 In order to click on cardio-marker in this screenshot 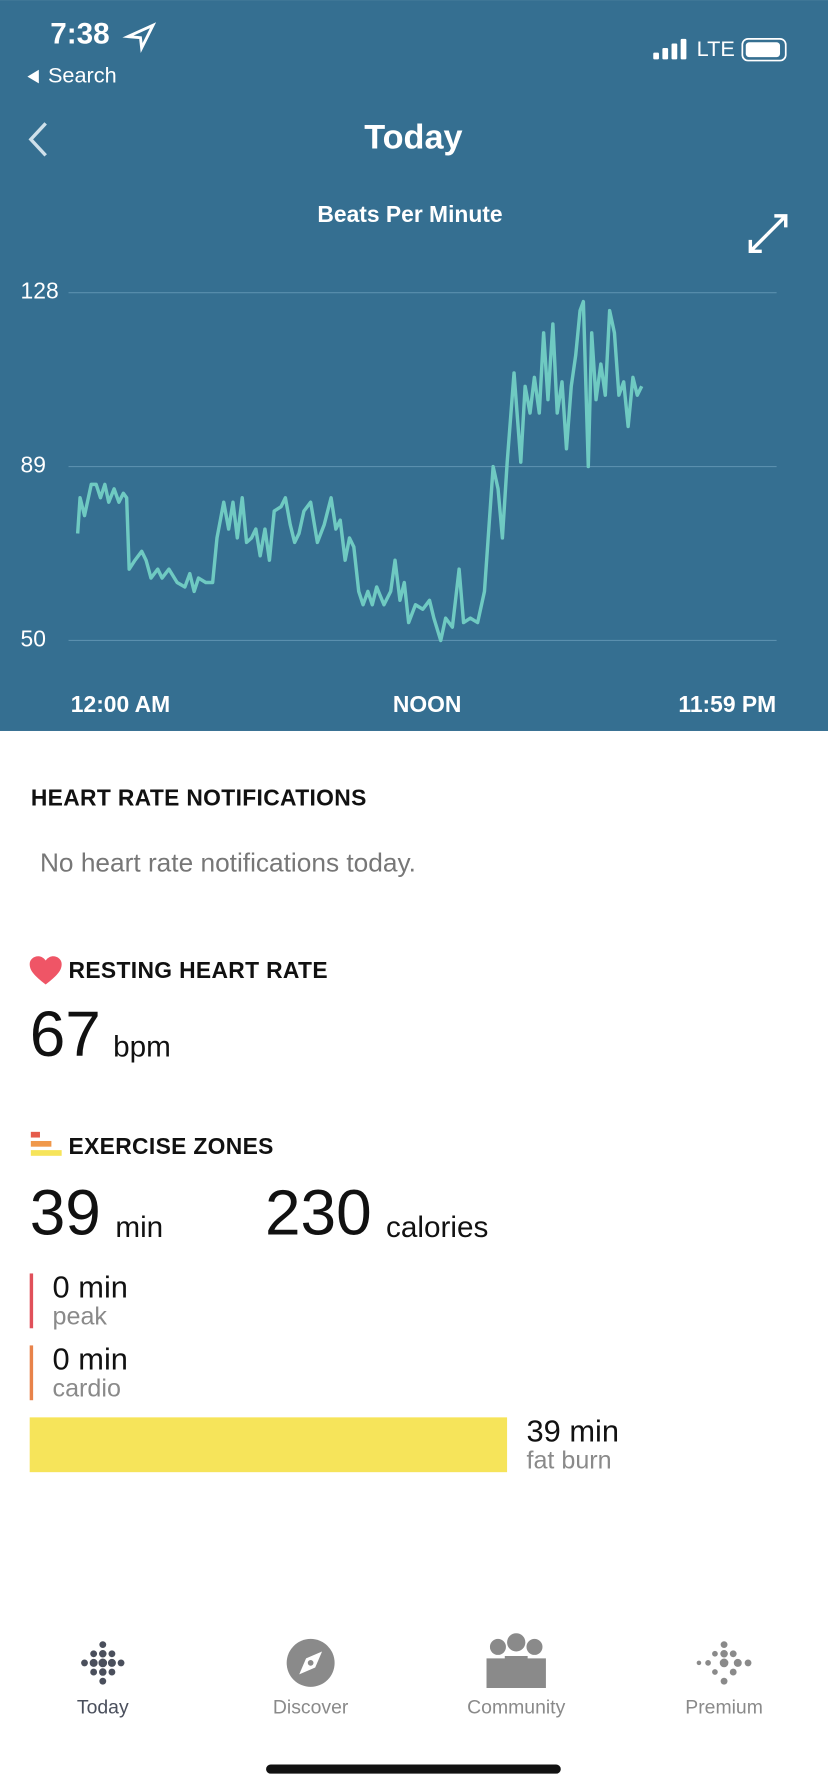, I will do `click(31, 1373)`.